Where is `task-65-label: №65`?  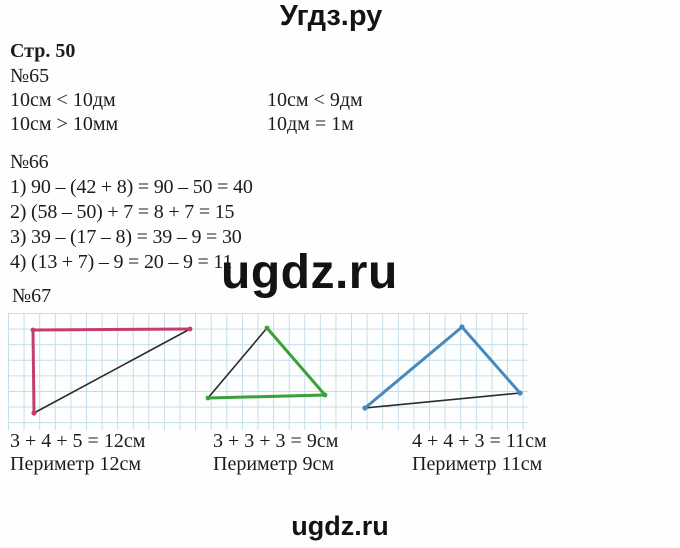 task-65-label: №65 is located at coordinates (30, 76).